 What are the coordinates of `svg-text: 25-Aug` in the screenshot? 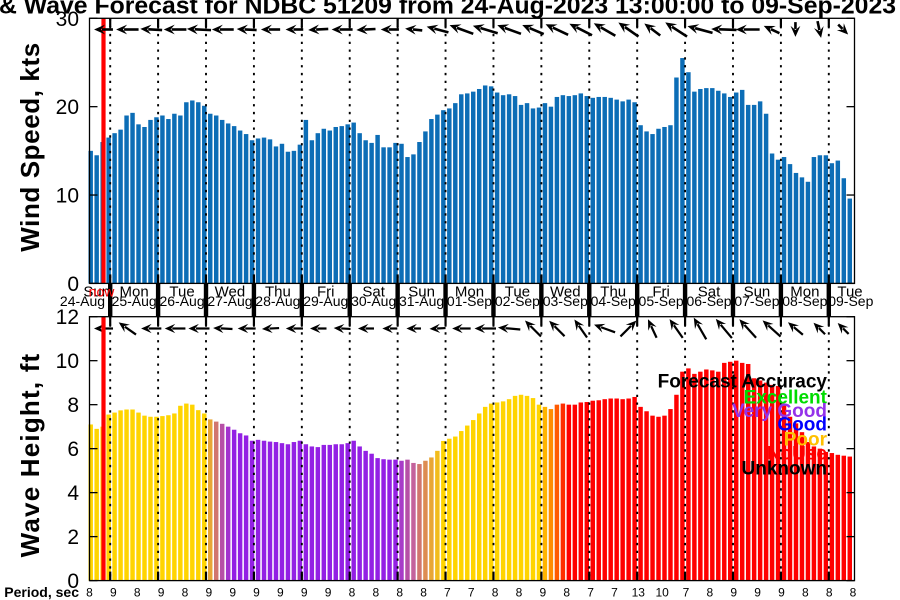 It's located at (134, 301).